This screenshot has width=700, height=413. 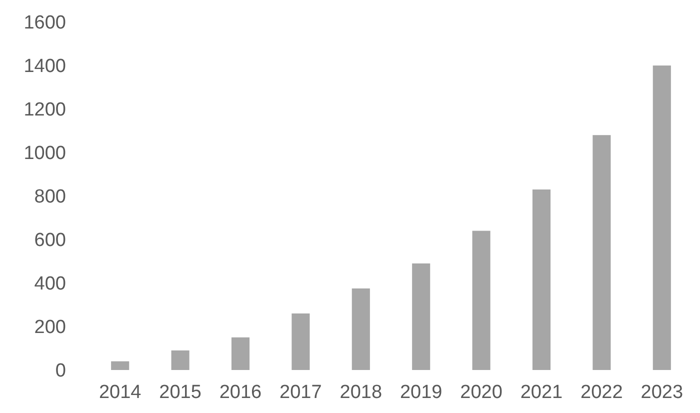 What do you see at coordinates (50, 327) in the screenshot?
I see `y-tick-label: 200` at bounding box center [50, 327].